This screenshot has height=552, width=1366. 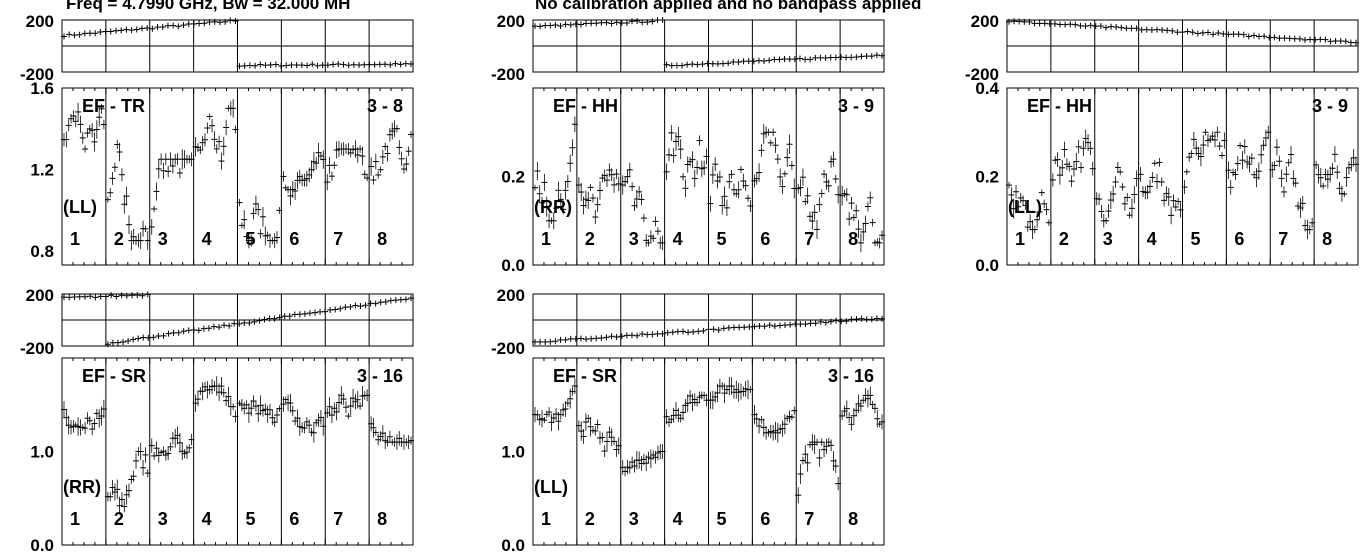 I want to click on if-number-label: 6, so click(x=765, y=519).